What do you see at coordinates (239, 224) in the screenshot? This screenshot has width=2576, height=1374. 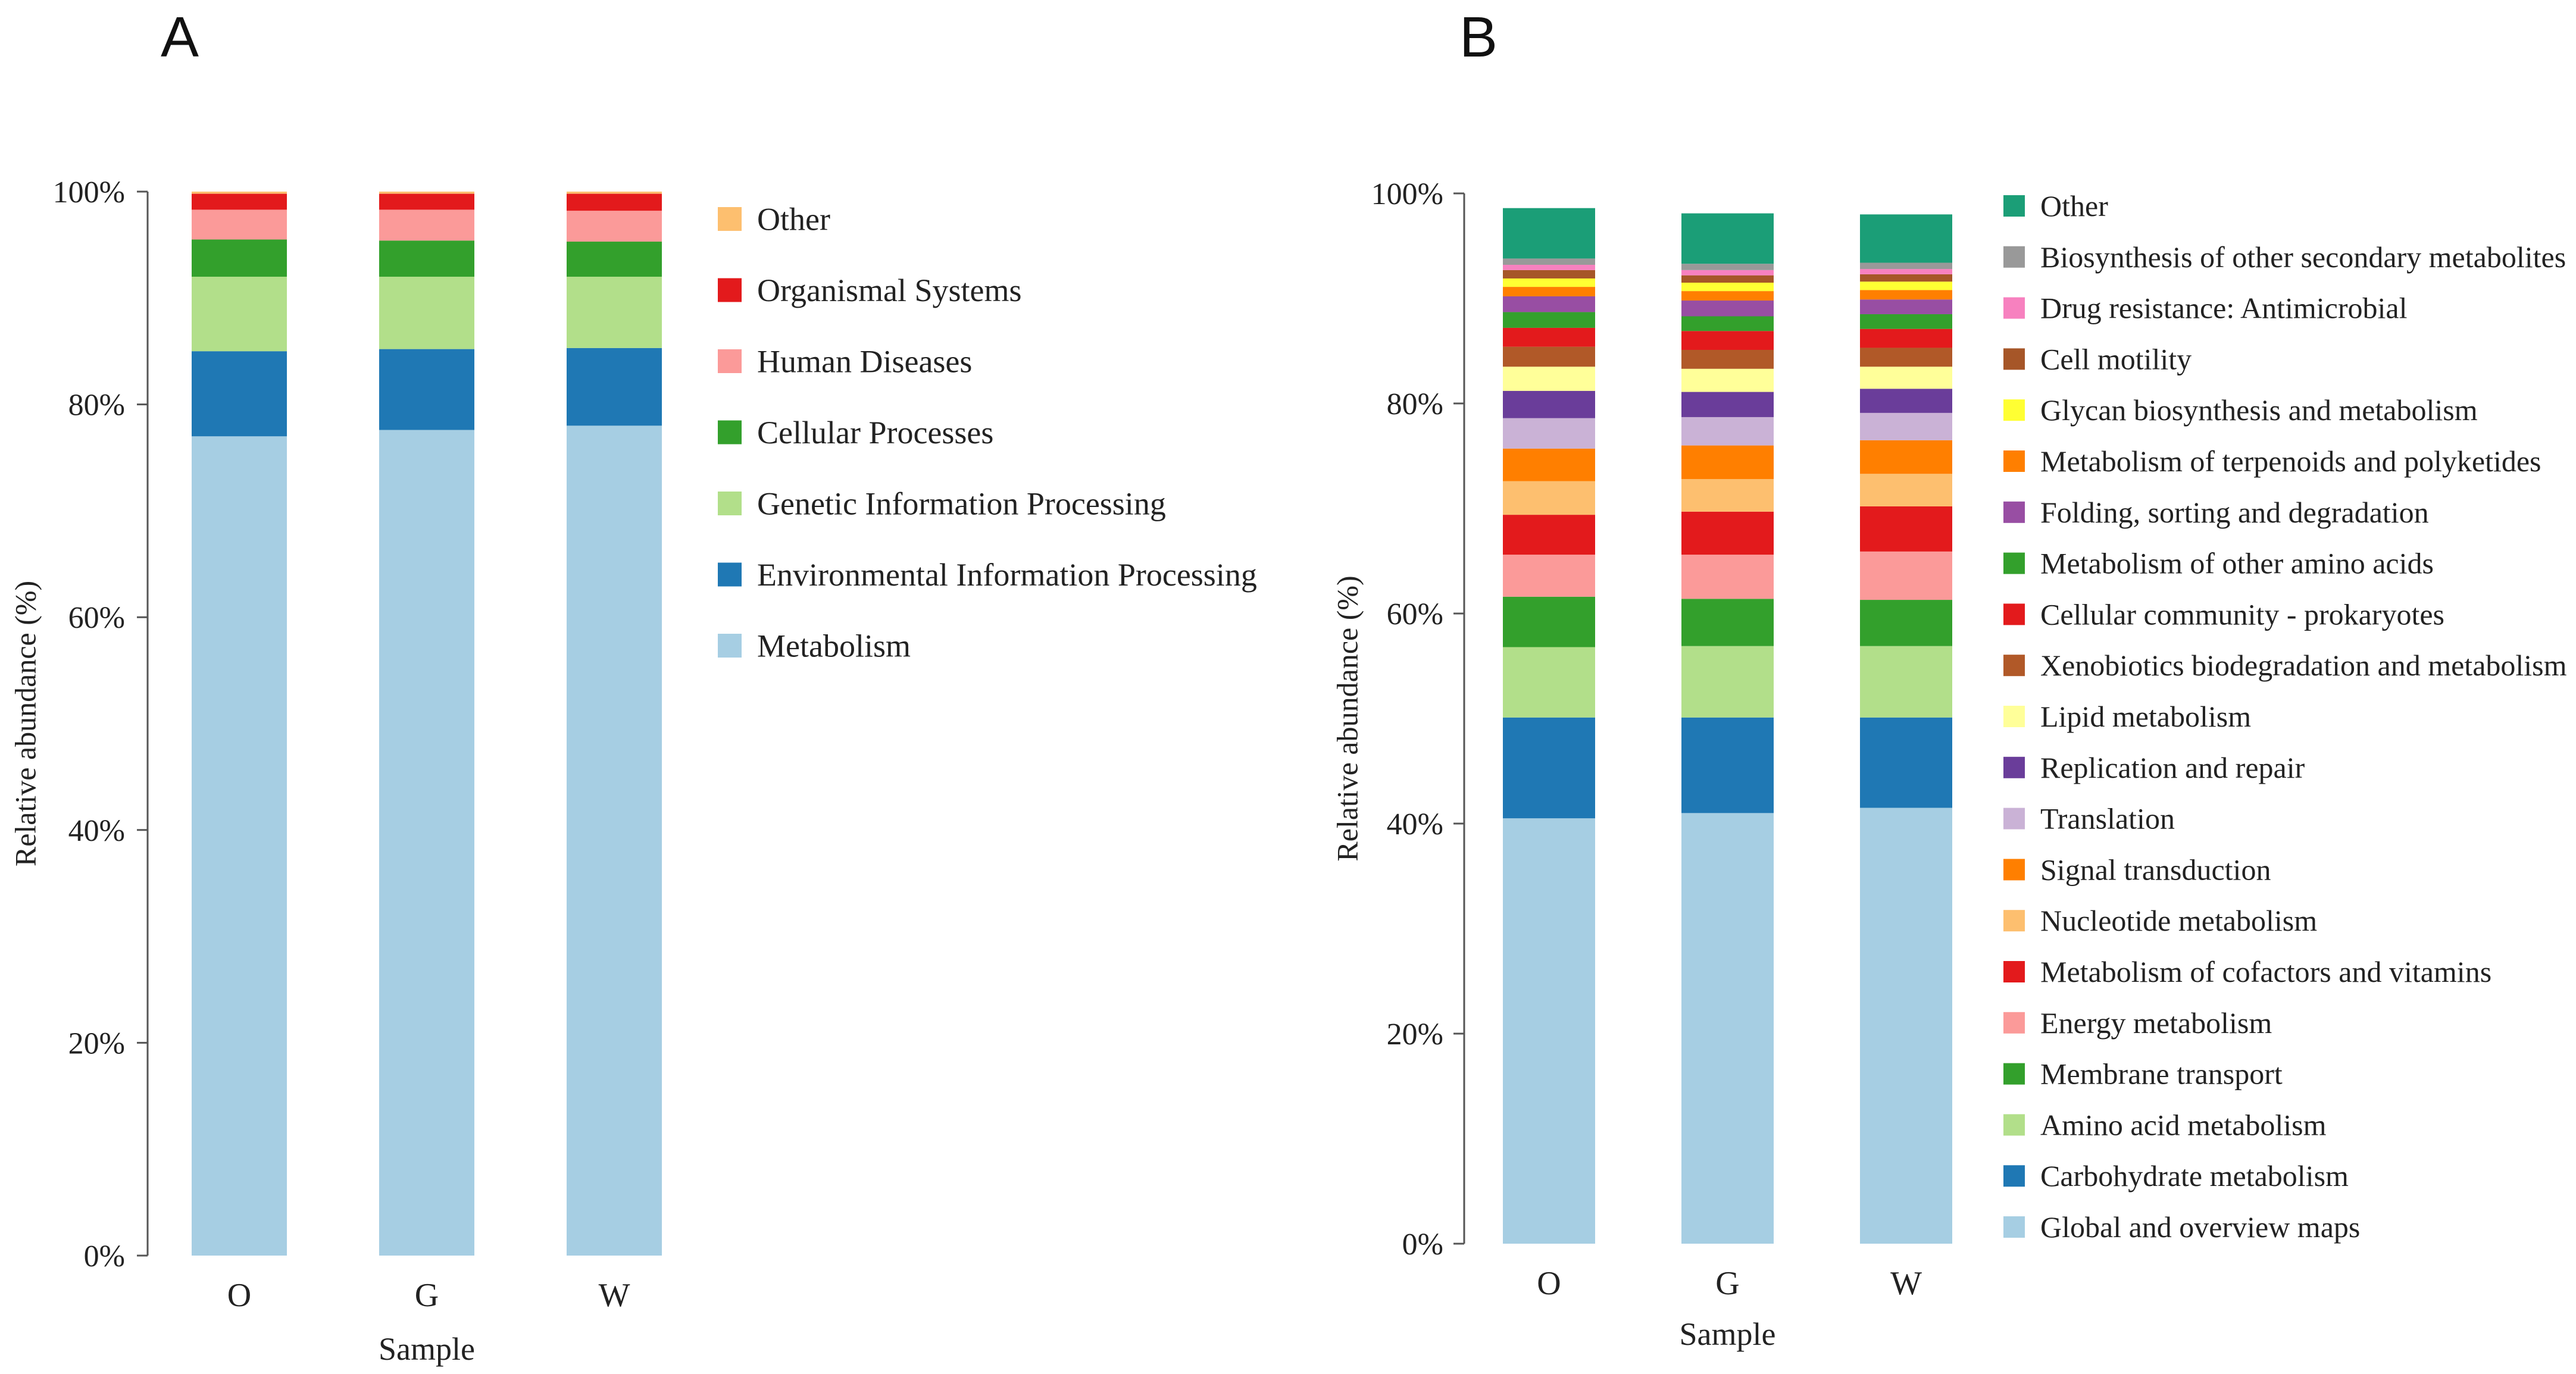 I see `bar-segment-o-human-diseases` at bounding box center [239, 224].